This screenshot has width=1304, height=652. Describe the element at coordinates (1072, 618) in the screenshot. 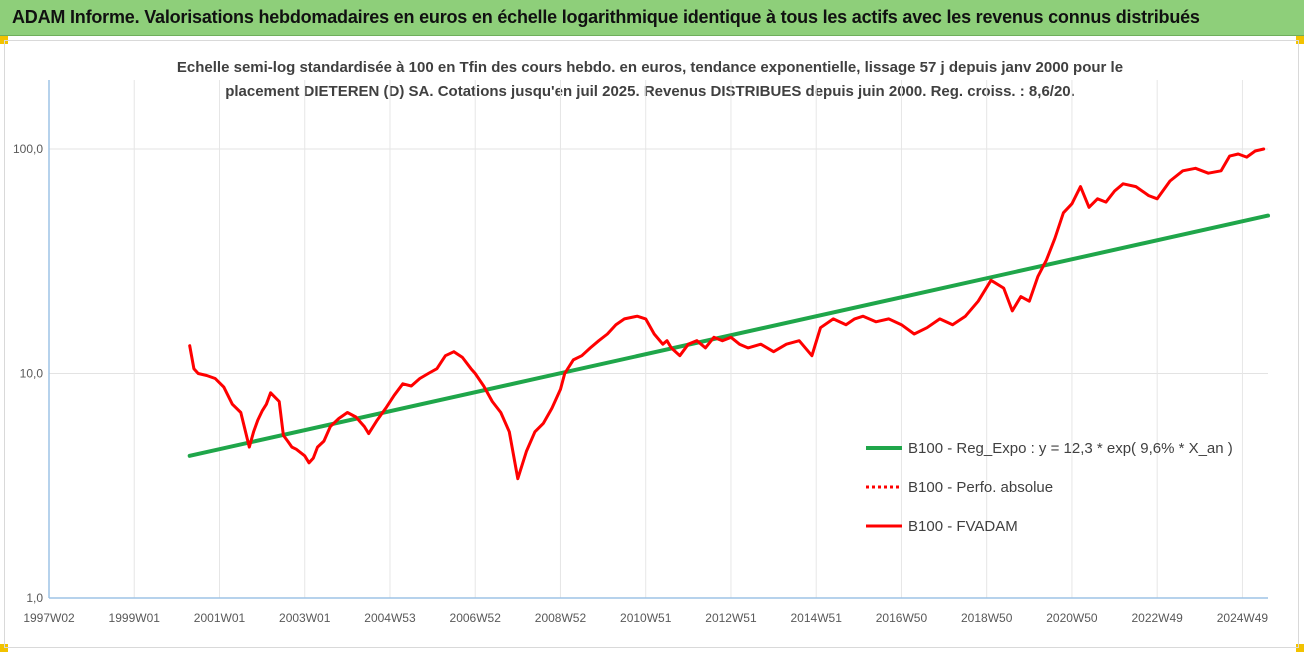

I see `x-tick-label: 2020W50` at that location.